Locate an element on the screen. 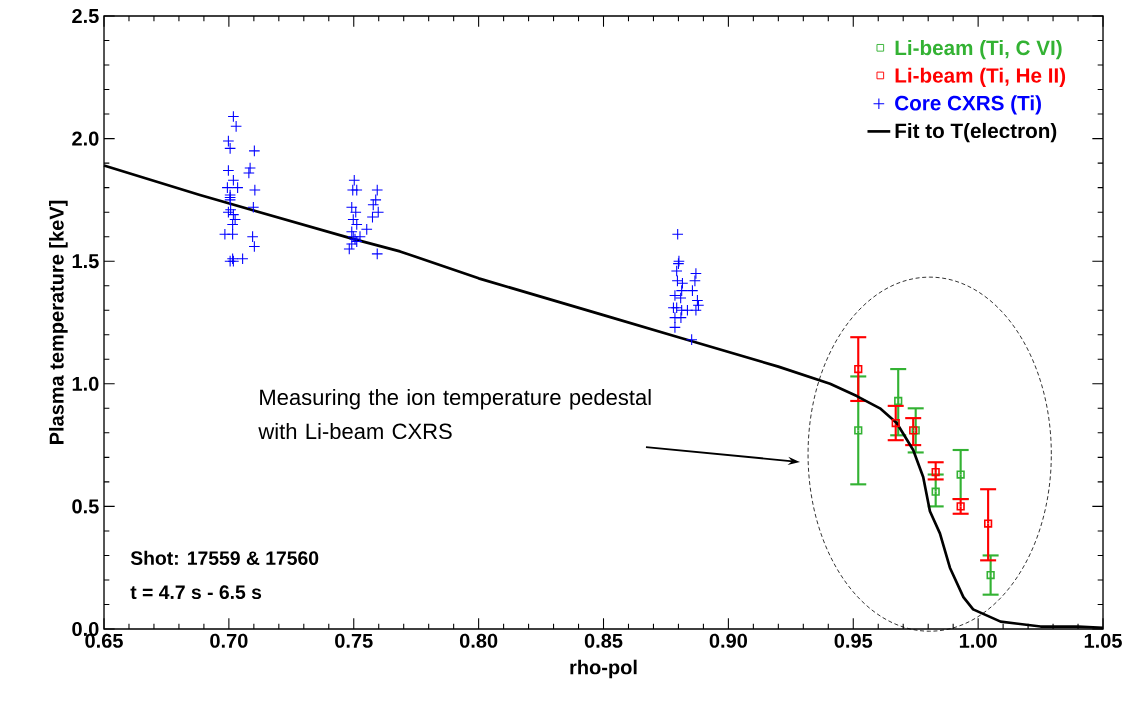 Image resolution: width=1134 pixels, height=711 pixels. x-tick-label: 0.90 is located at coordinates (728, 640).